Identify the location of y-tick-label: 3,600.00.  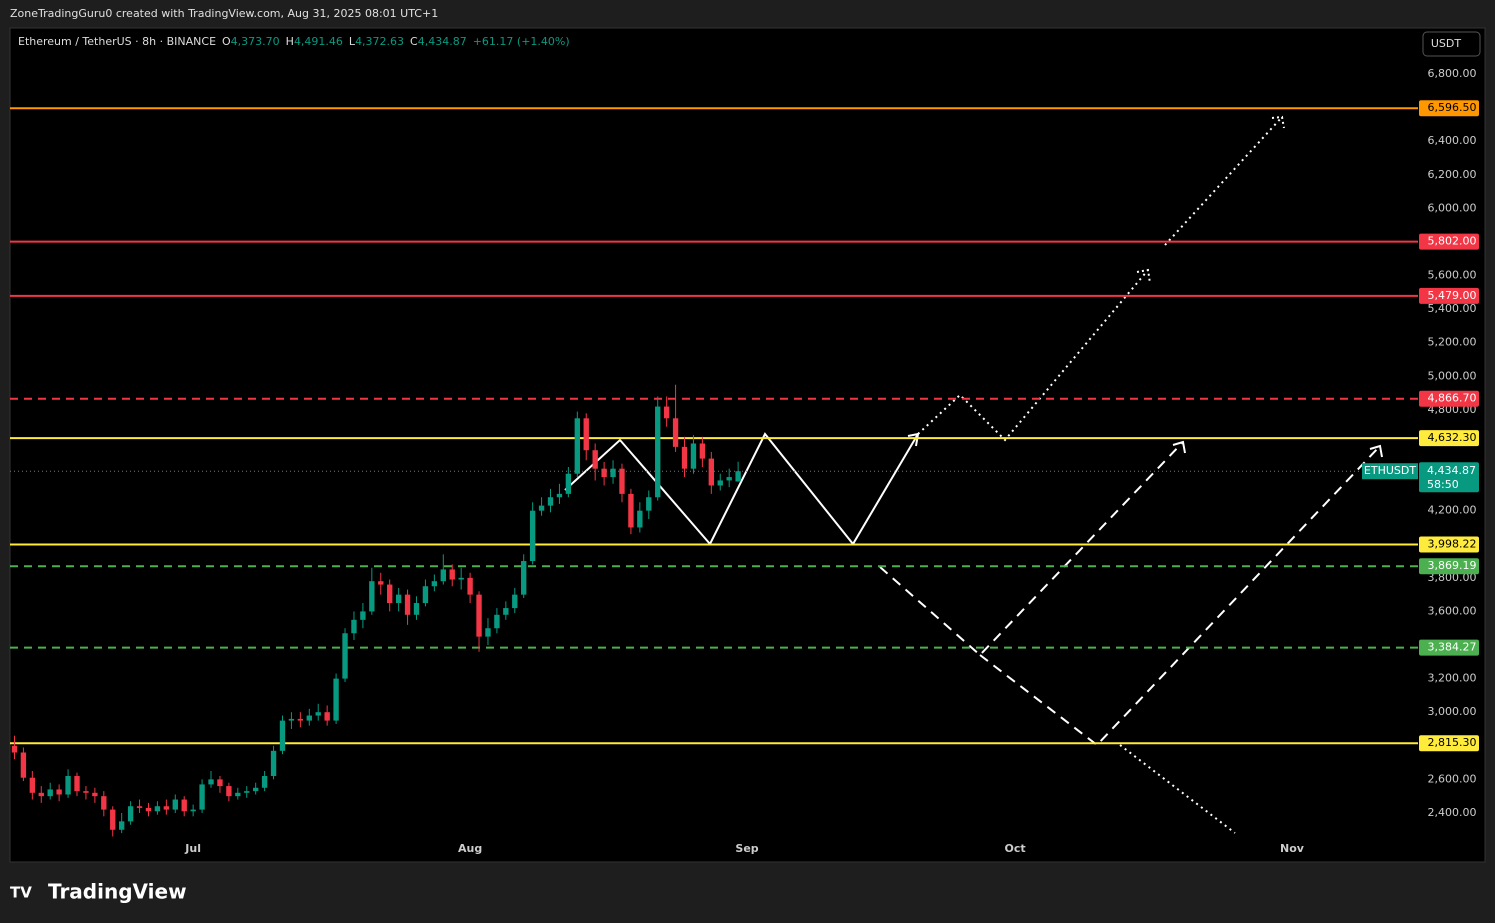
(1452, 610).